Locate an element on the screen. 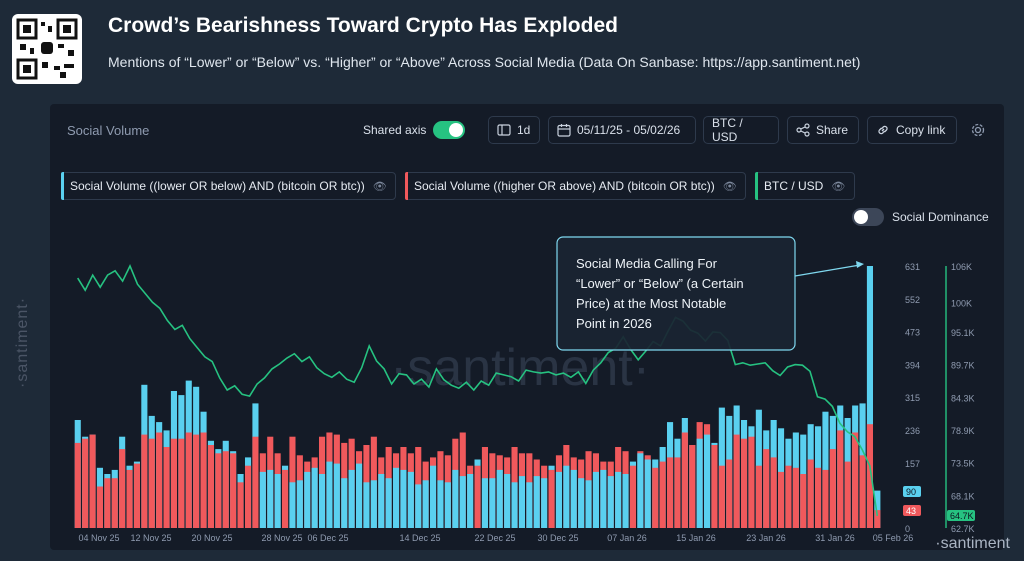  annotation-line: Point in 2026 is located at coordinates (614, 323).